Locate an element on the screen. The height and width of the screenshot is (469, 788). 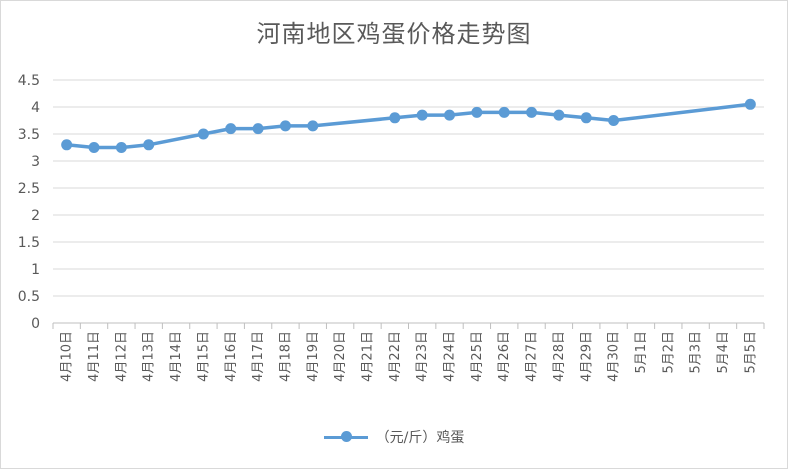
y-tick-label: 3.5 is located at coordinates (29, 135).